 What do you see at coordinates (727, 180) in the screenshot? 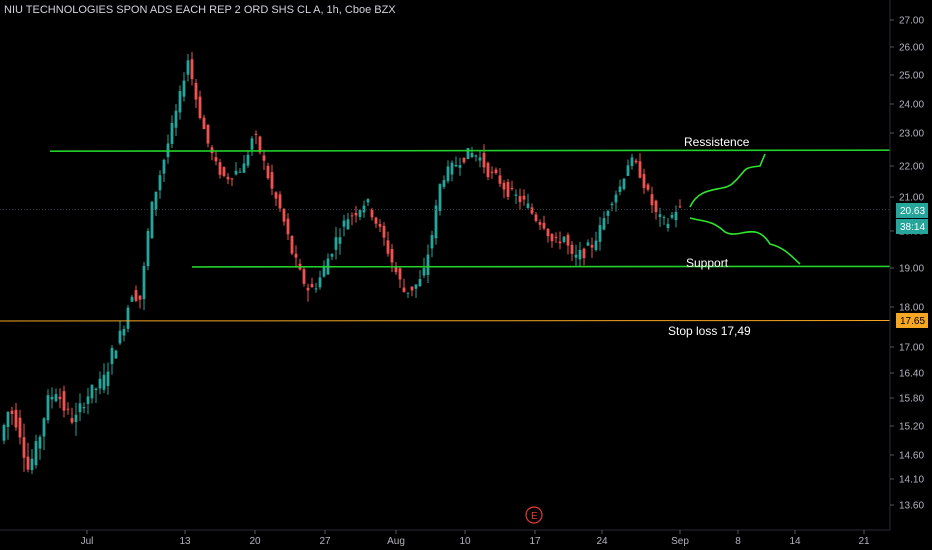
I see `bullish-projection` at bounding box center [727, 180].